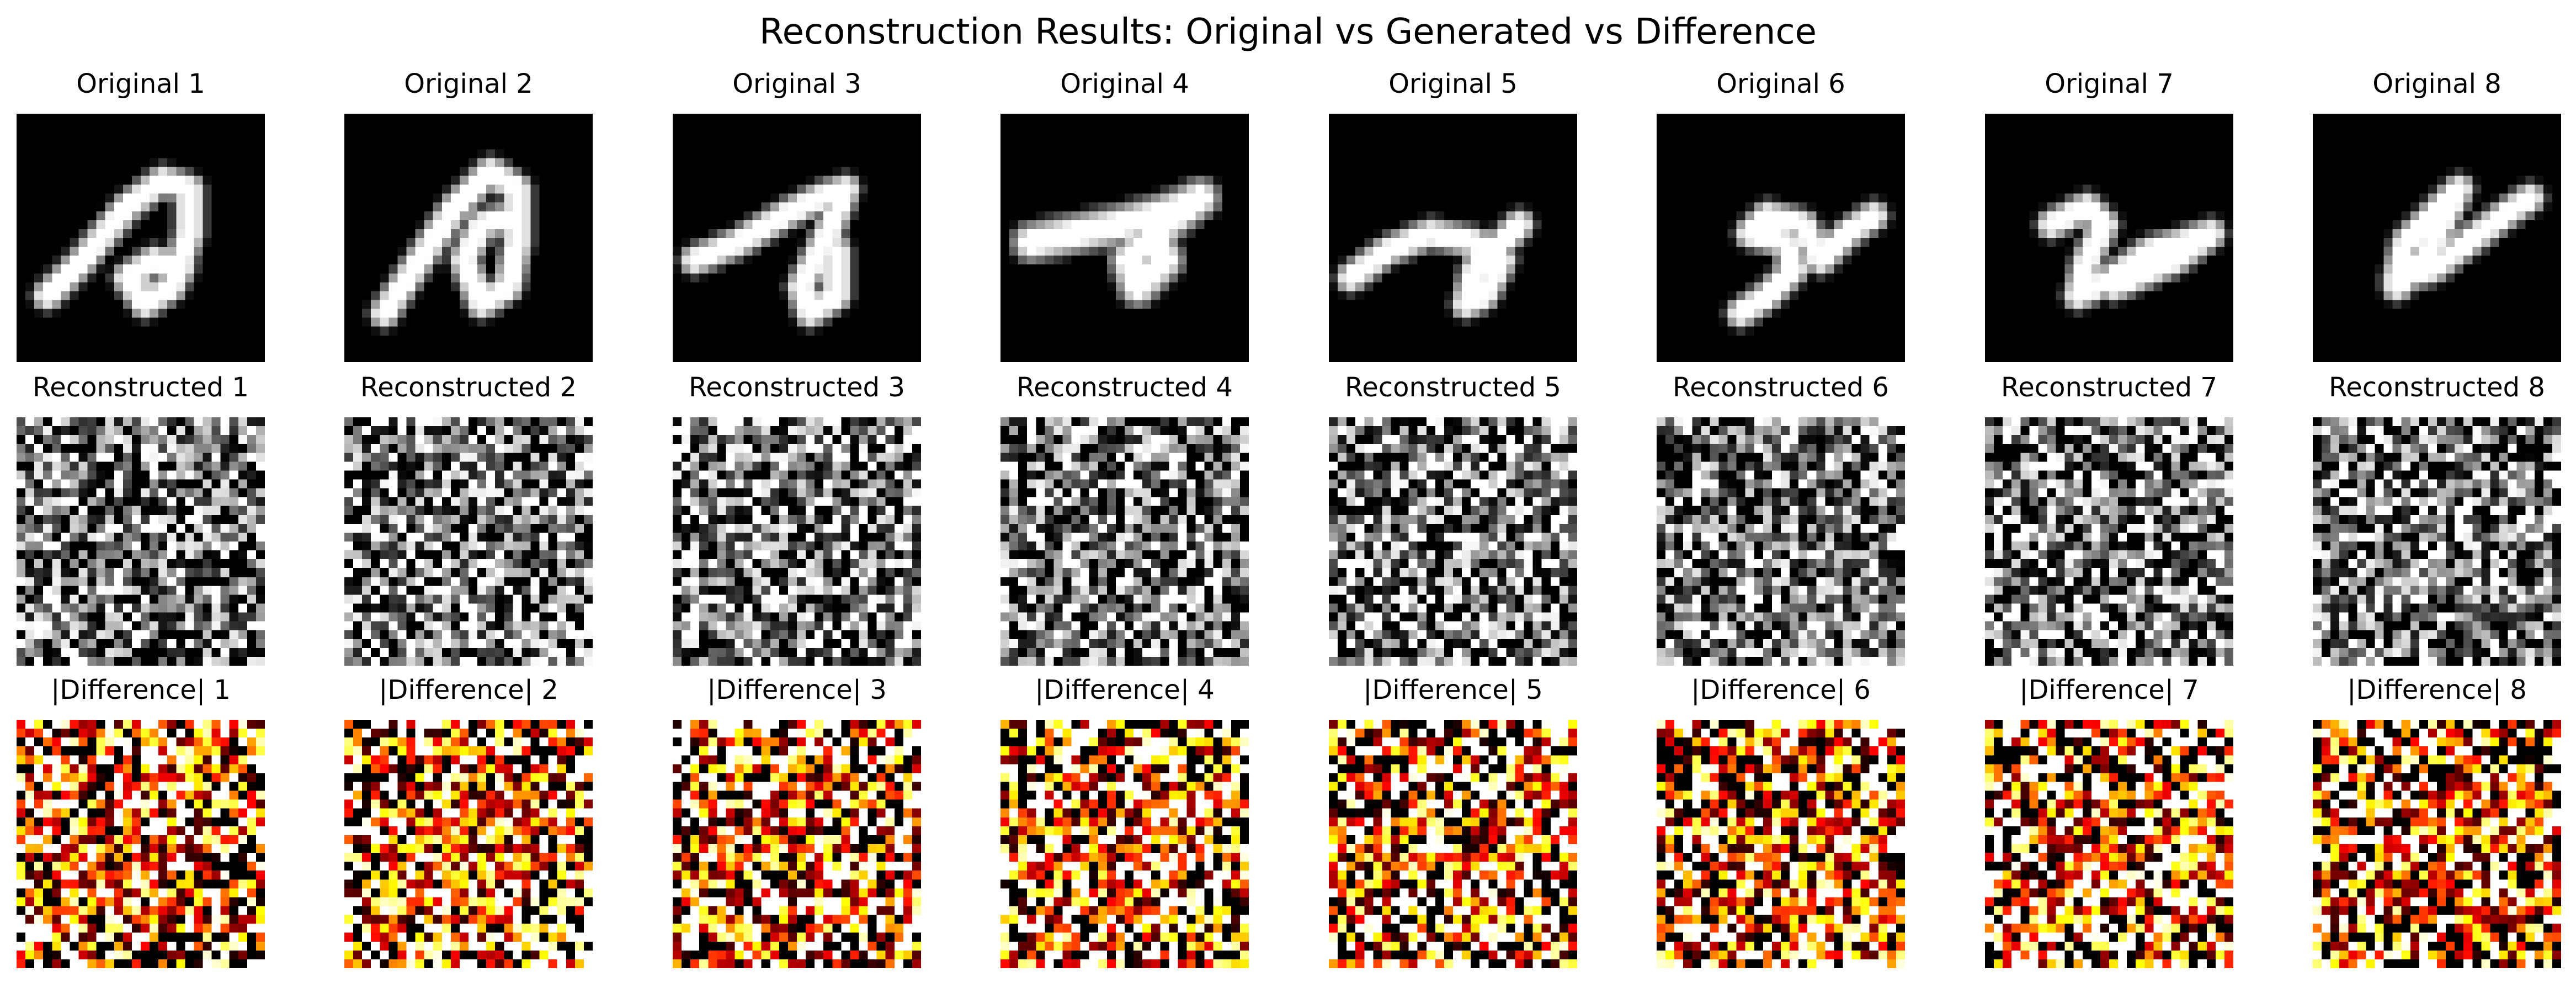 The height and width of the screenshot is (982, 2576). Describe the element at coordinates (1781, 690) in the screenshot. I see `difference-panel-title: |Difference| 6` at that location.